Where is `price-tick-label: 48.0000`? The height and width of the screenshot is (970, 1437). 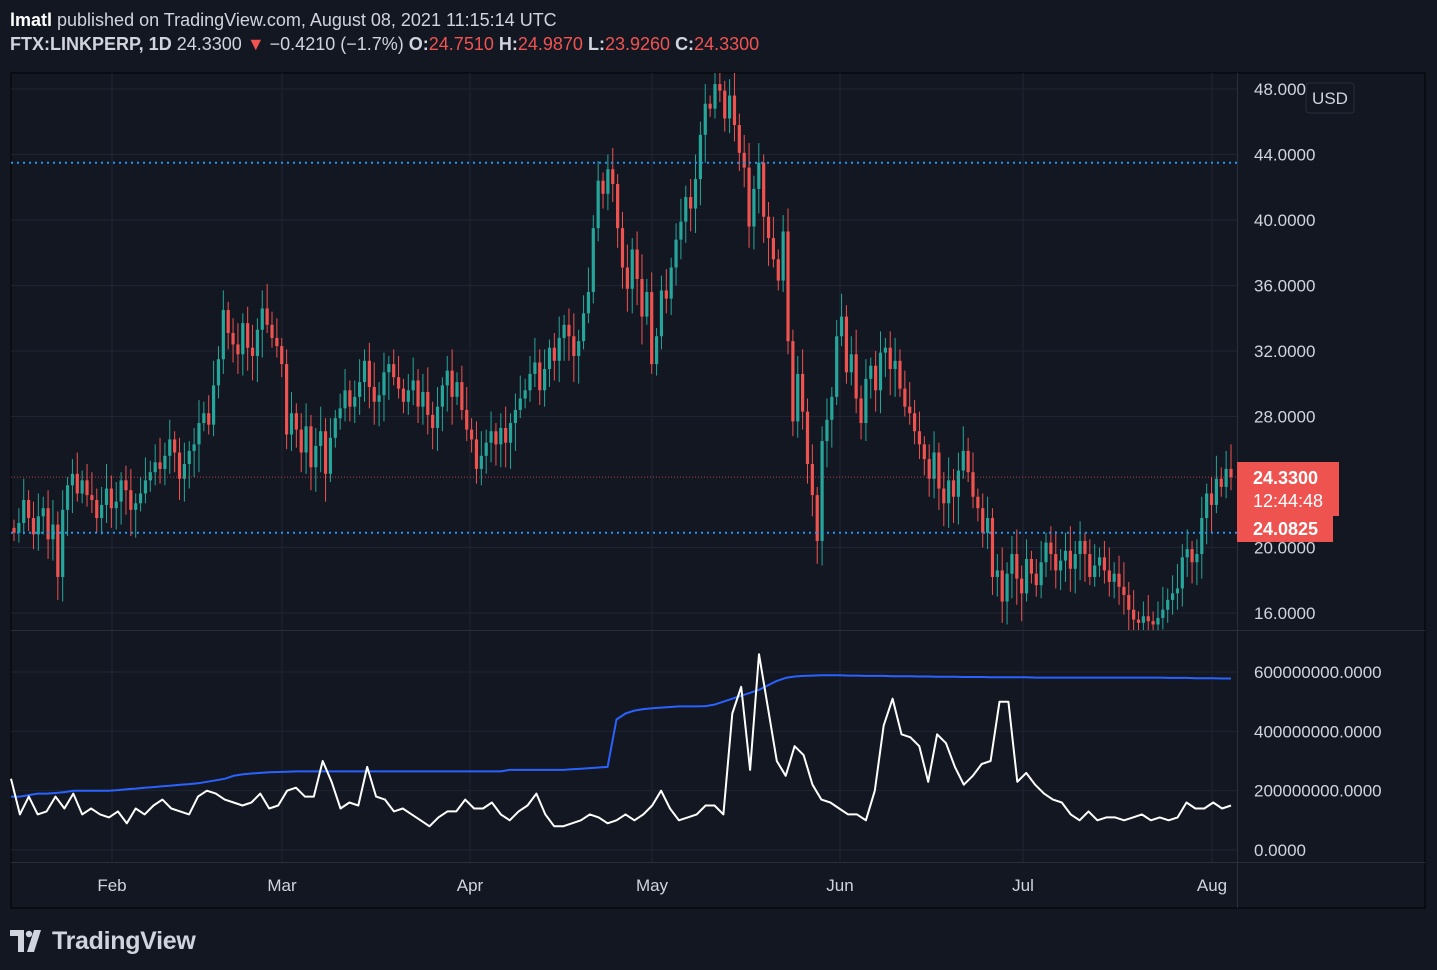
price-tick-label: 48.0000 is located at coordinates (1284, 89).